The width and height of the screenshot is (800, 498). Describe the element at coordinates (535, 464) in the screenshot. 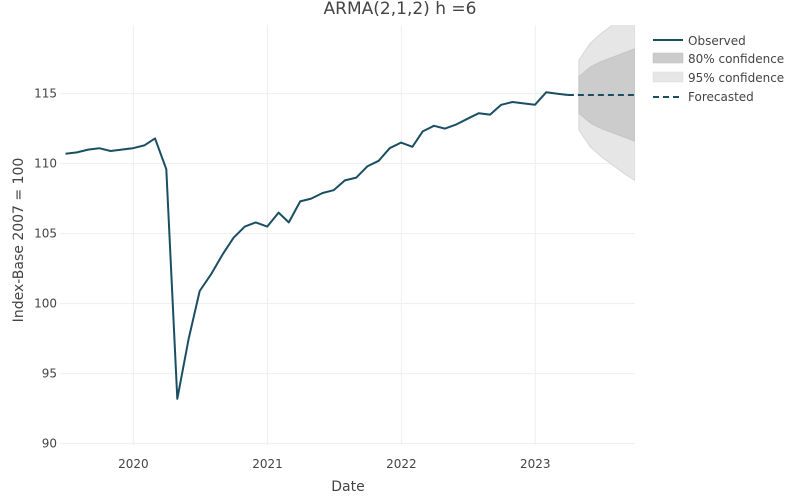

I see `x-tick-label: 2023` at that location.